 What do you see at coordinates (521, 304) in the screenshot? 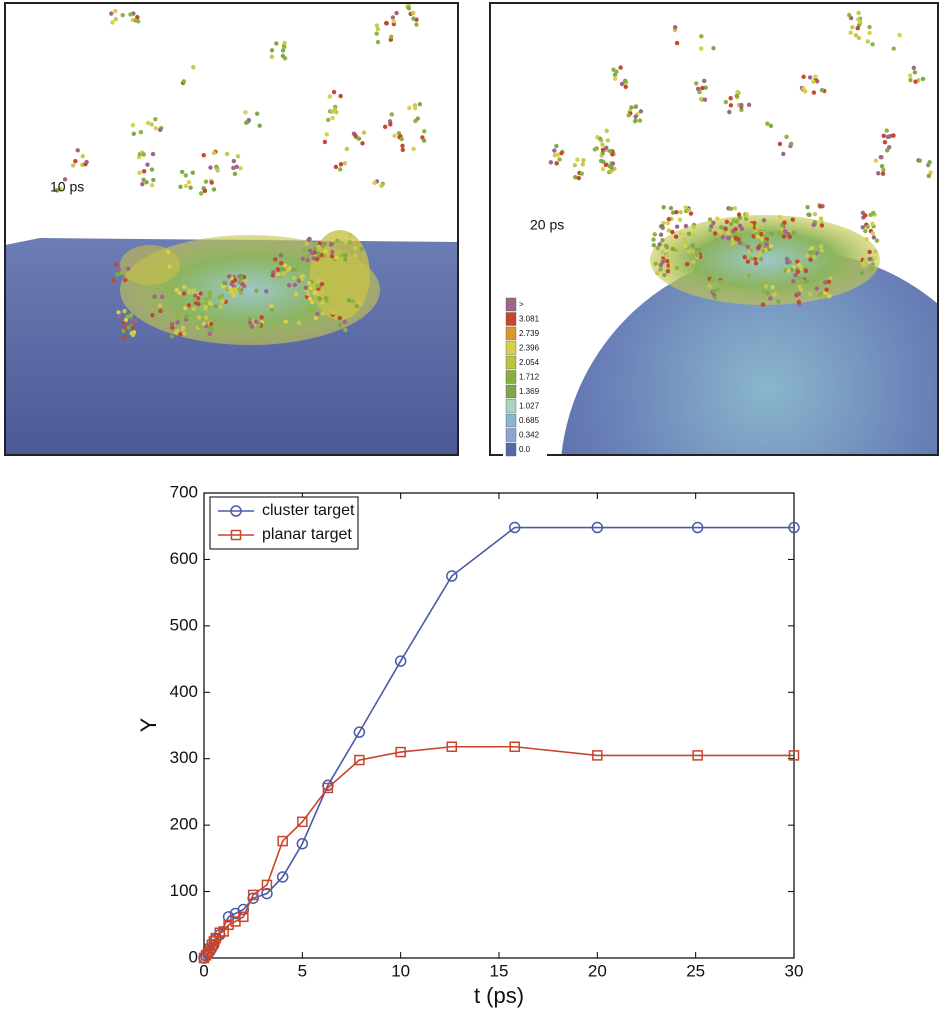
I see `colorbar-label: >` at bounding box center [521, 304].